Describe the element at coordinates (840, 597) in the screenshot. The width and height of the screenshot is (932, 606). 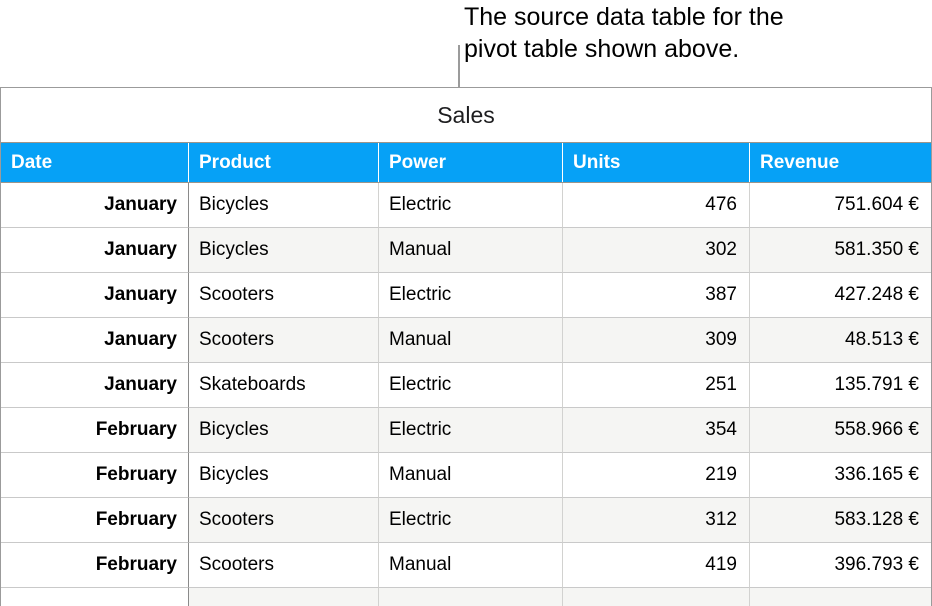
I see `cell-revenue` at that location.